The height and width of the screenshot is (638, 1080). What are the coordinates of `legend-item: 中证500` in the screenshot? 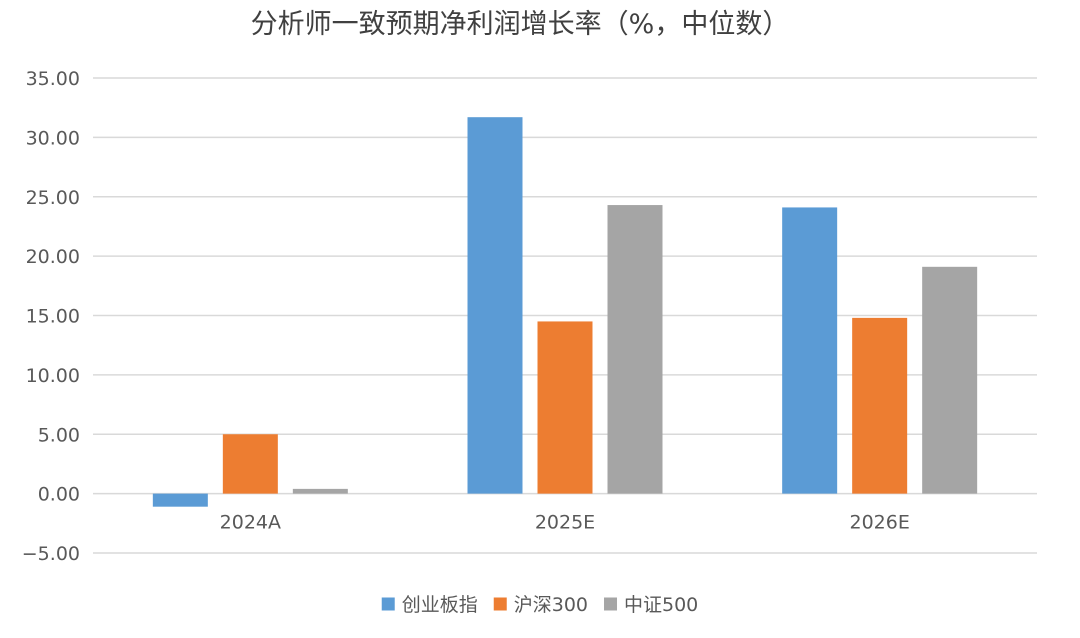 It's located at (651, 605).